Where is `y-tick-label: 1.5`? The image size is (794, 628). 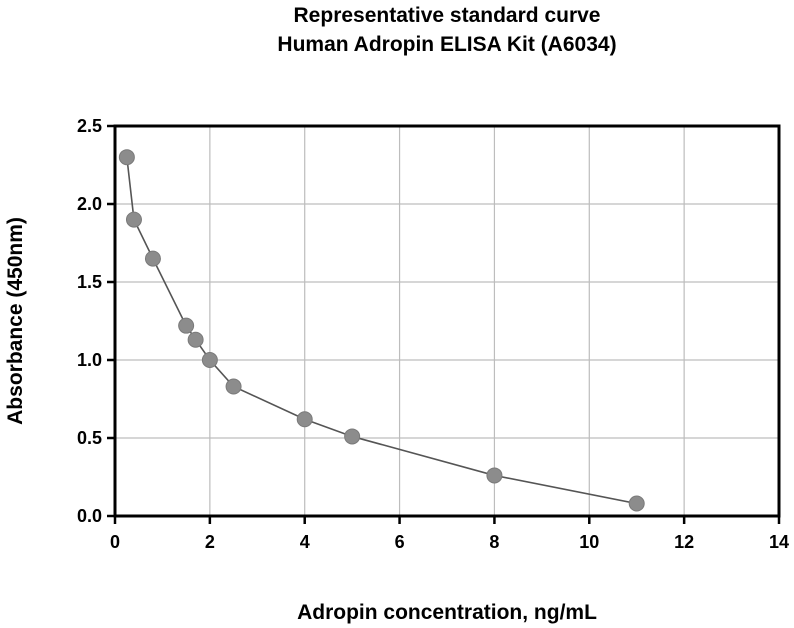
y-tick-label: 1.5 is located at coordinates (89, 282).